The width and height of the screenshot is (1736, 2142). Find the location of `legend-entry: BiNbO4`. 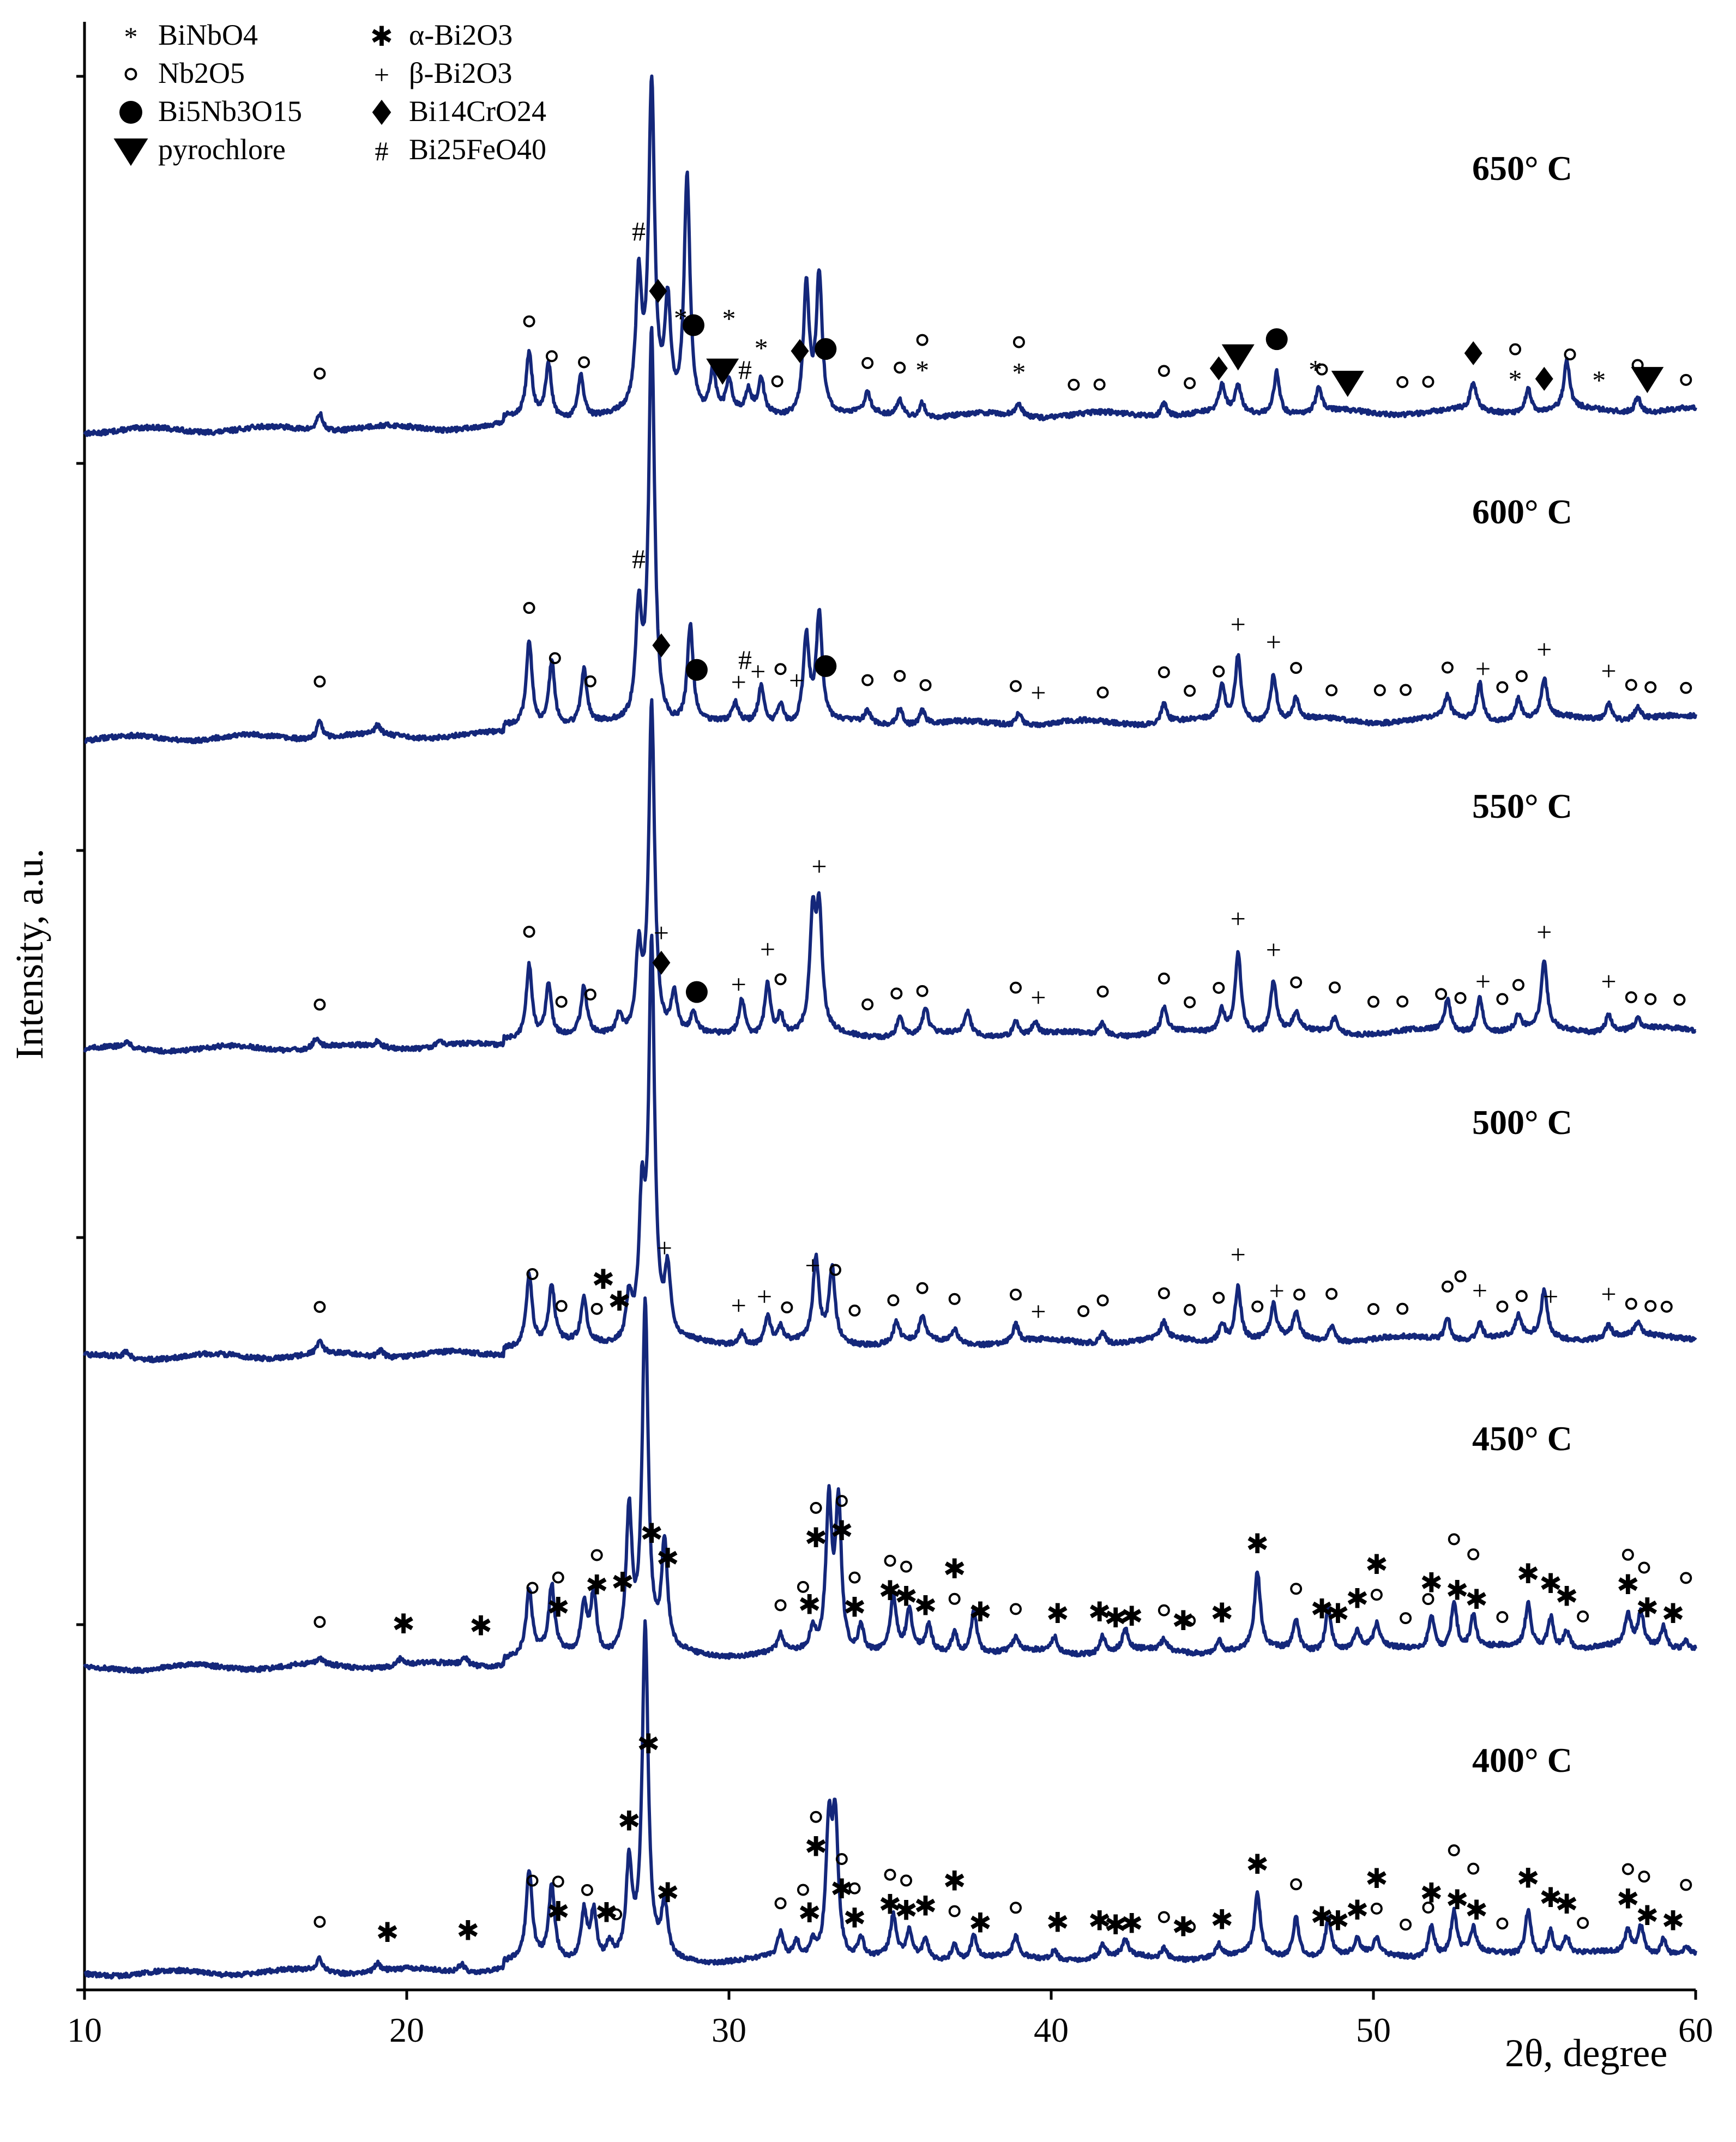

legend-entry: BiNbO4 is located at coordinates (208, 35).